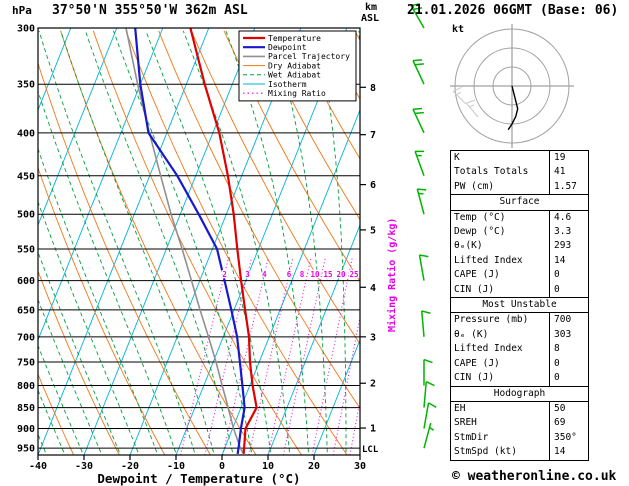  What do you see at coordinates (223, 241) in the screenshot?
I see `temperature-curve` at bounding box center [223, 241].